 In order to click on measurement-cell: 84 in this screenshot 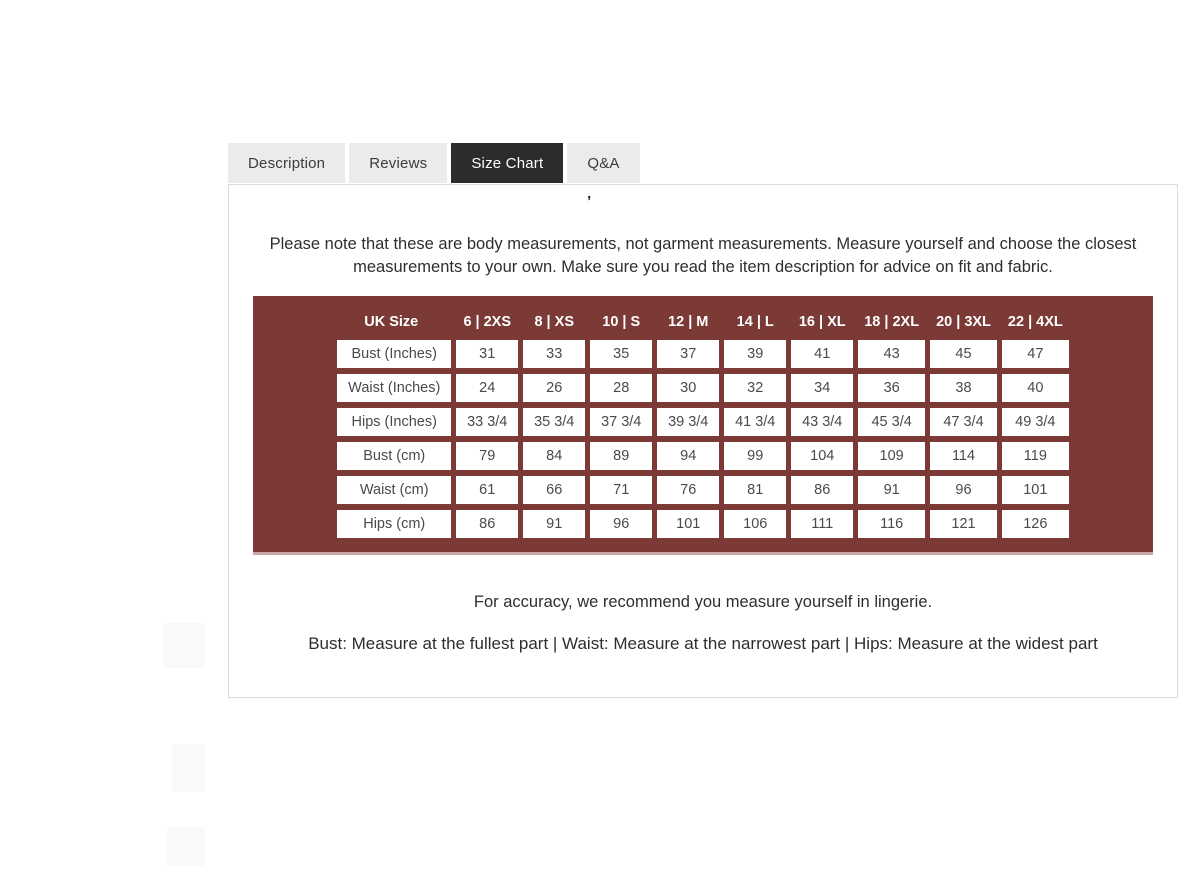, I will do `click(554, 456)`.